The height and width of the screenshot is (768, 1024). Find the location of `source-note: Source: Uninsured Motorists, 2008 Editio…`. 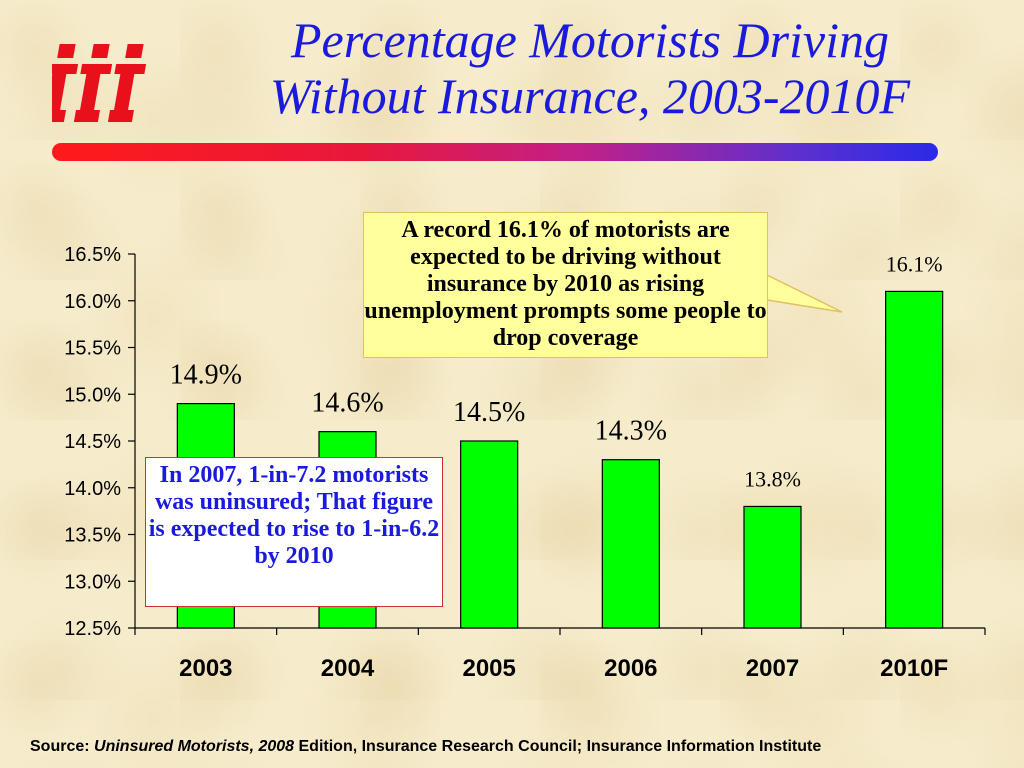

source-note: Source: Uninsured Motorists, 2008 Editio… is located at coordinates (520, 747).